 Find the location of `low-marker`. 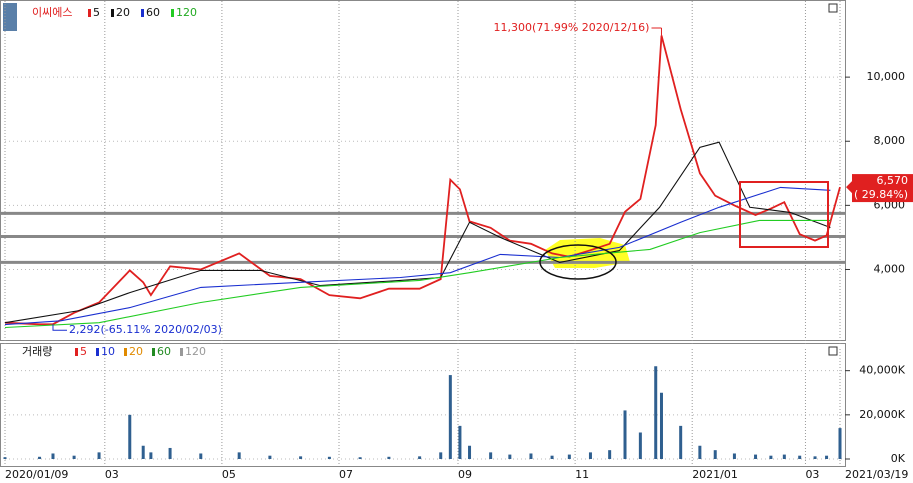

low-marker is located at coordinates (59, 327).